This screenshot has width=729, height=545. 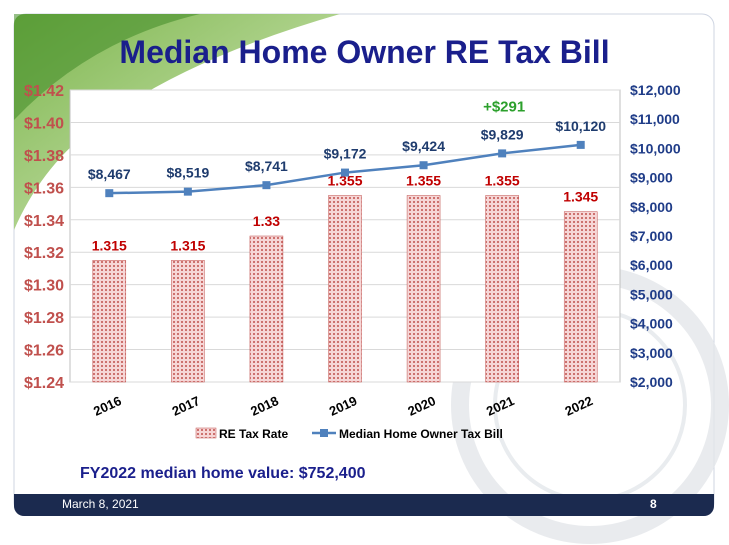 What do you see at coordinates (579, 406) in the screenshot?
I see `x-axis-tick-label: 2022` at bounding box center [579, 406].